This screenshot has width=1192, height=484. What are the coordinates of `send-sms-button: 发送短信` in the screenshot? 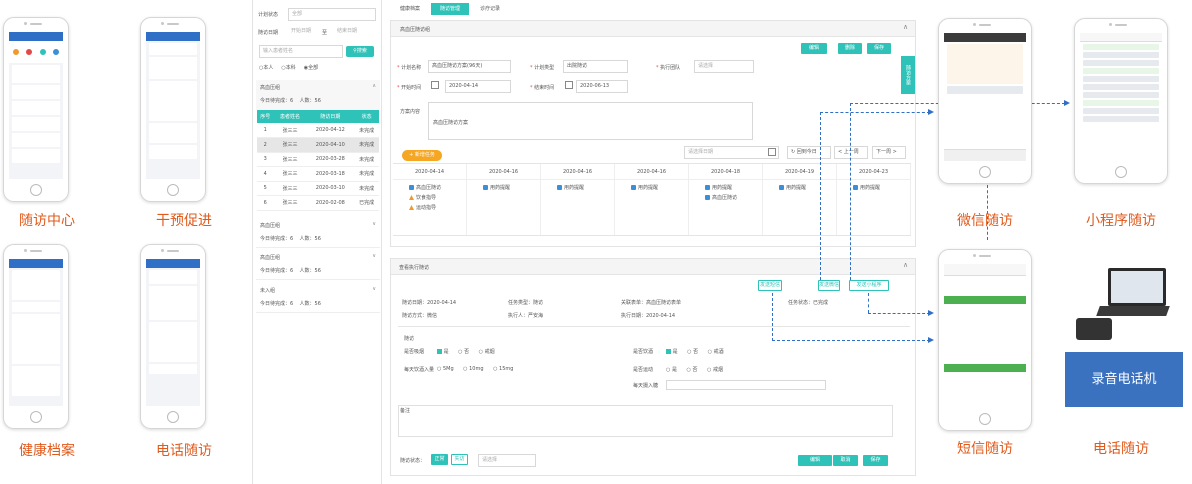 It's located at (770, 285).